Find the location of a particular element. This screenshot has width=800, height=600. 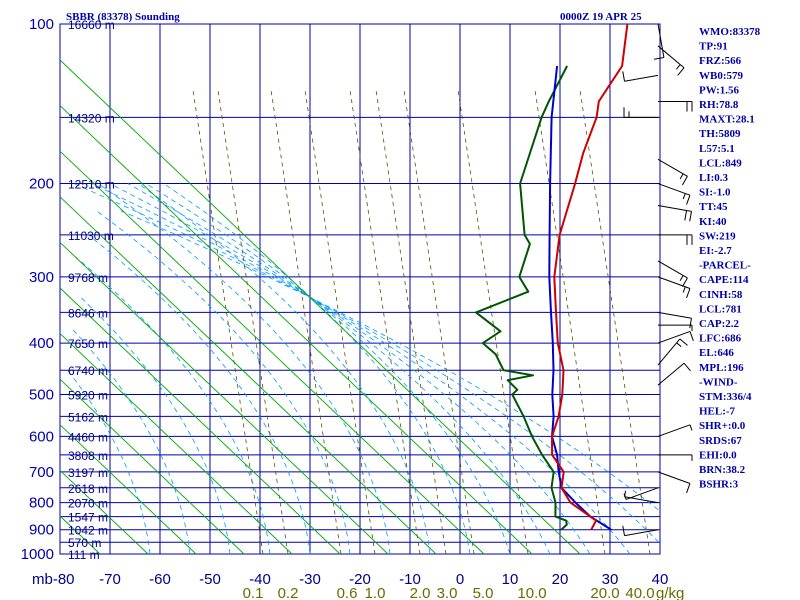

index-entry: MPL:196 is located at coordinates (721, 368).